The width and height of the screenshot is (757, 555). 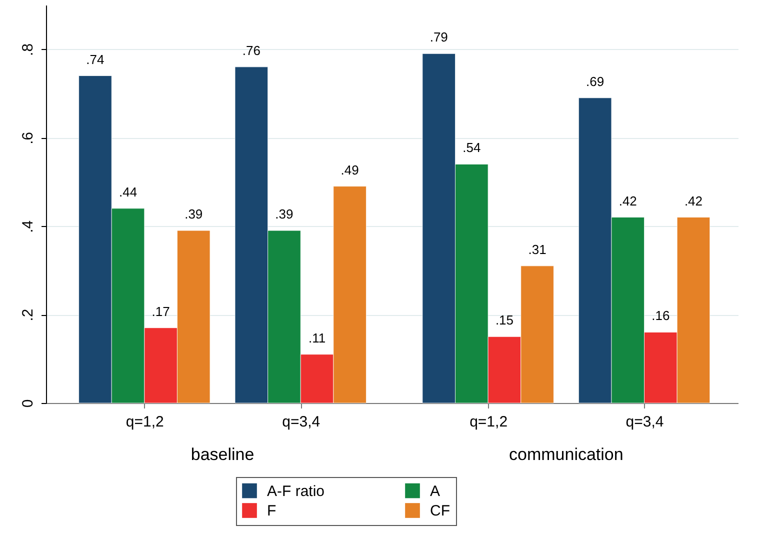 I want to click on data-label: .15, so click(x=504, y=320).